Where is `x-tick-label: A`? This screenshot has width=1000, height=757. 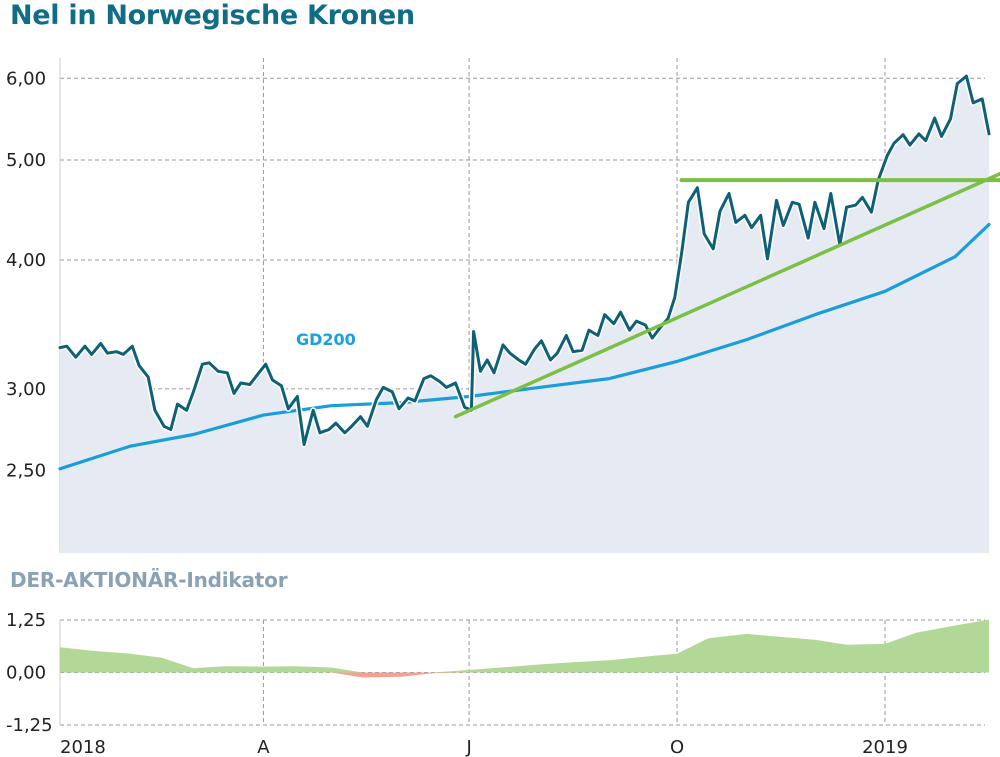 x-tick-label: A is located at coordinates (263, 747).